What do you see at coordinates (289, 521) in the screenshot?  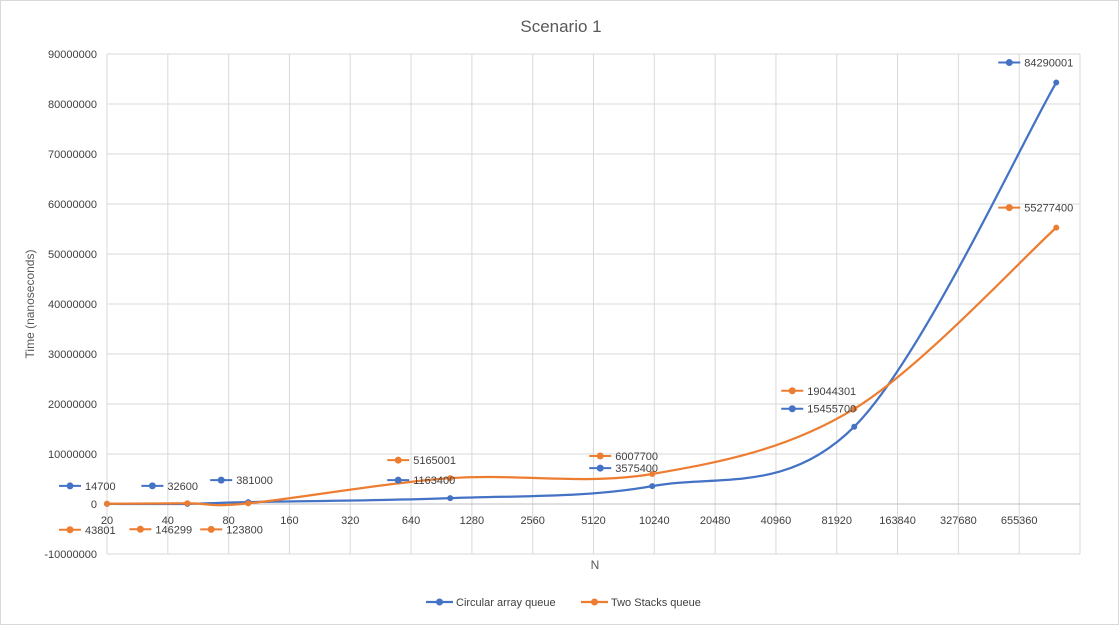 I see `x-tick-label: 160` at bounding box center [289, 521].